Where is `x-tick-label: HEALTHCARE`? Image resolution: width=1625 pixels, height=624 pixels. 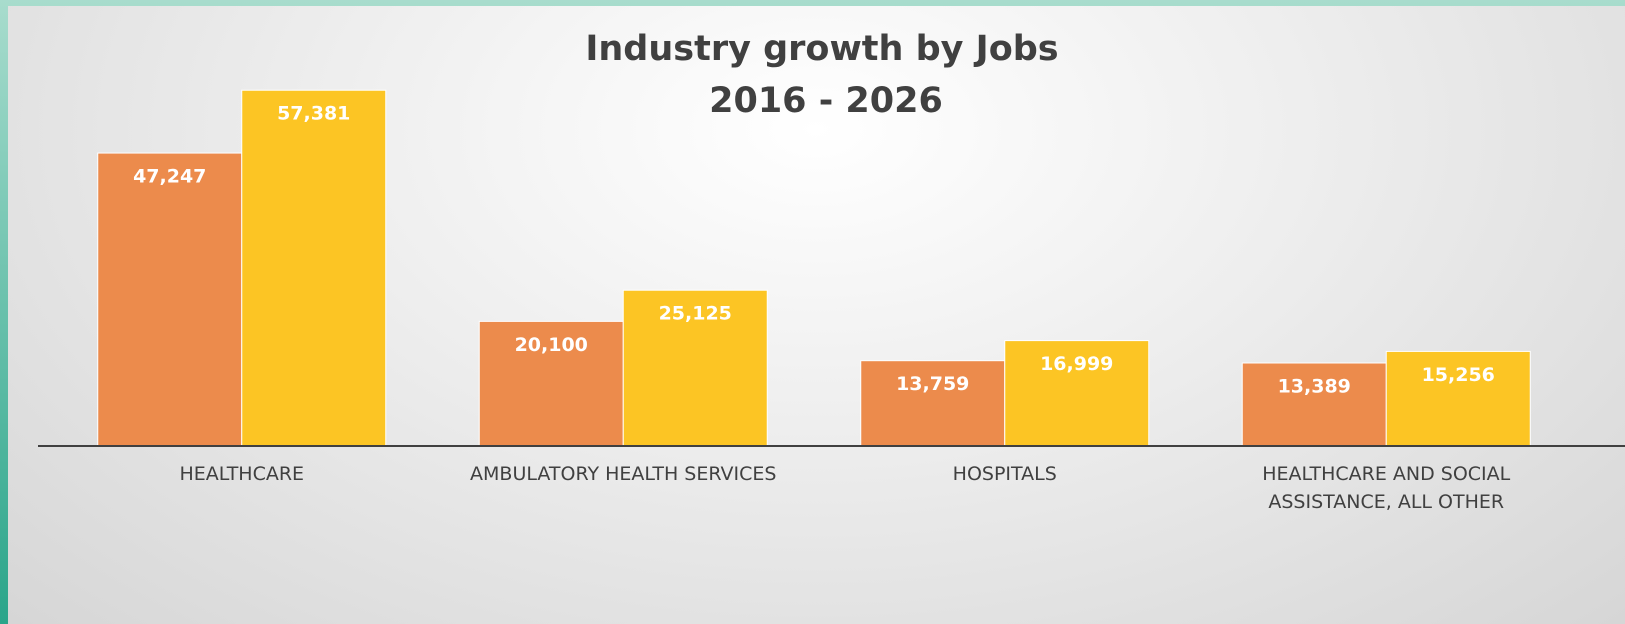
x-tick-label: HEALTHCARE is located at coordinates (242, 474).